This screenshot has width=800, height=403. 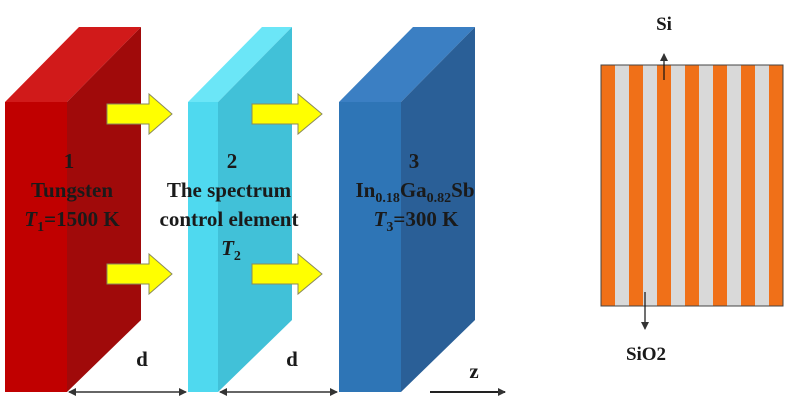 I want to click on block-1-name: Tungsten, so click(x=72, y=190).